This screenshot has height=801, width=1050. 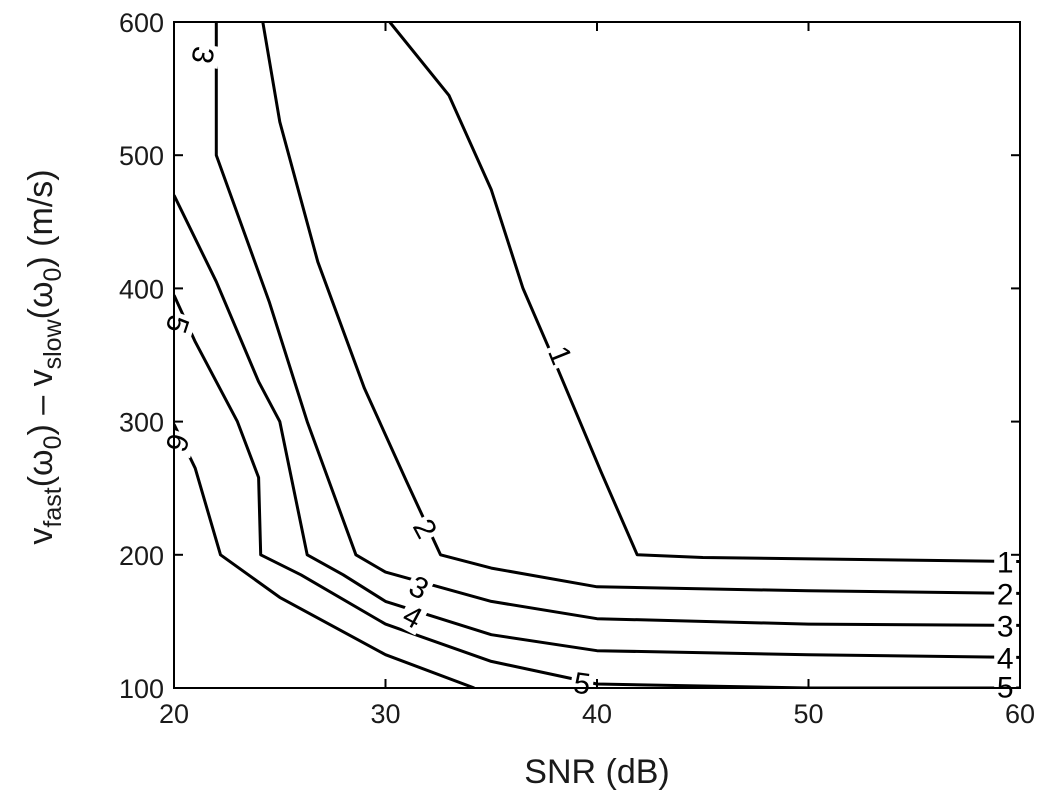 I want to click on x-tick-label: 60, so click(x=1020, y=714).